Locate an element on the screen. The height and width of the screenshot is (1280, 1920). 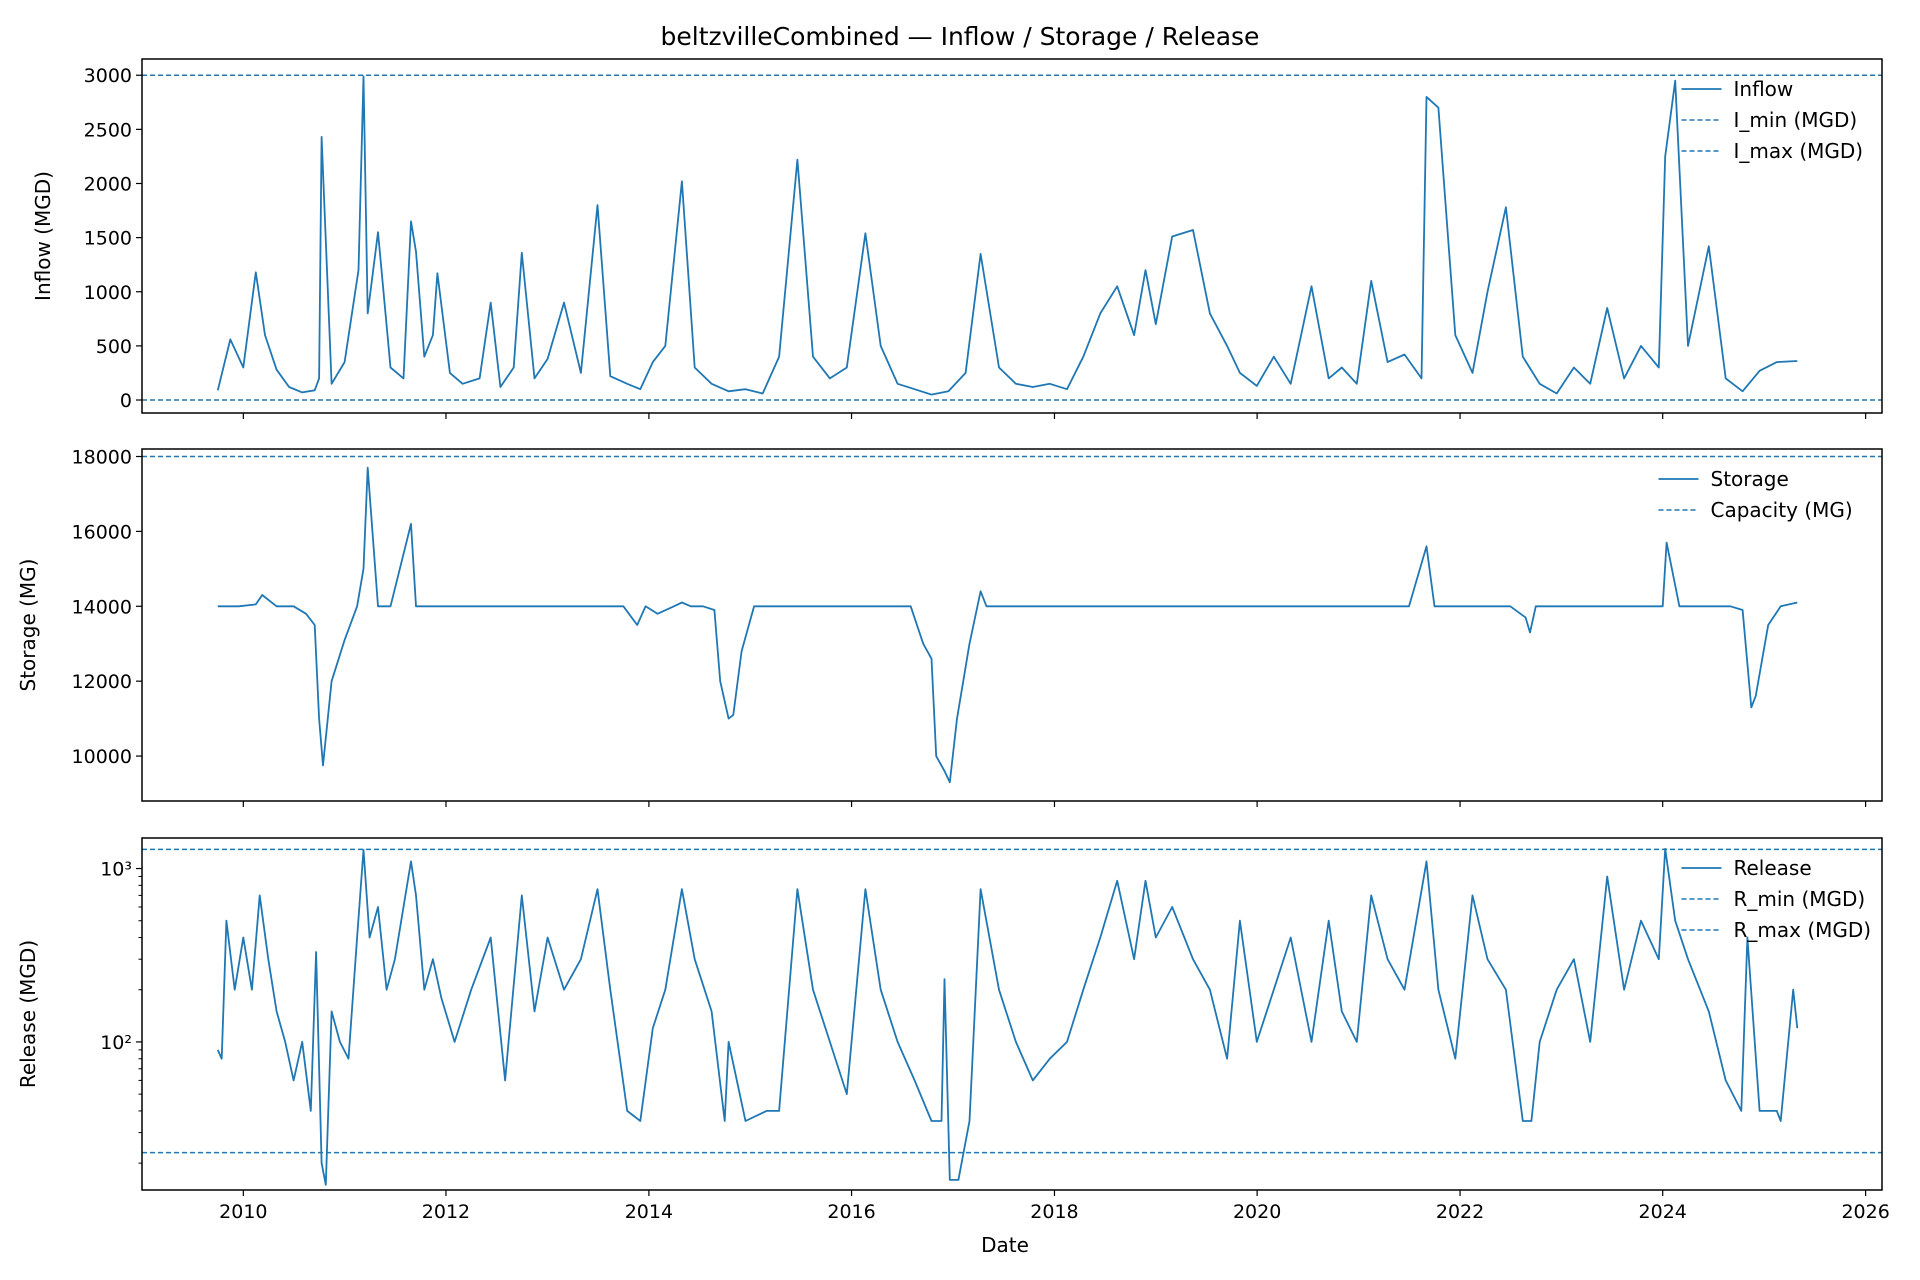
legend-label: Release is located at coordinates (1773, 868).